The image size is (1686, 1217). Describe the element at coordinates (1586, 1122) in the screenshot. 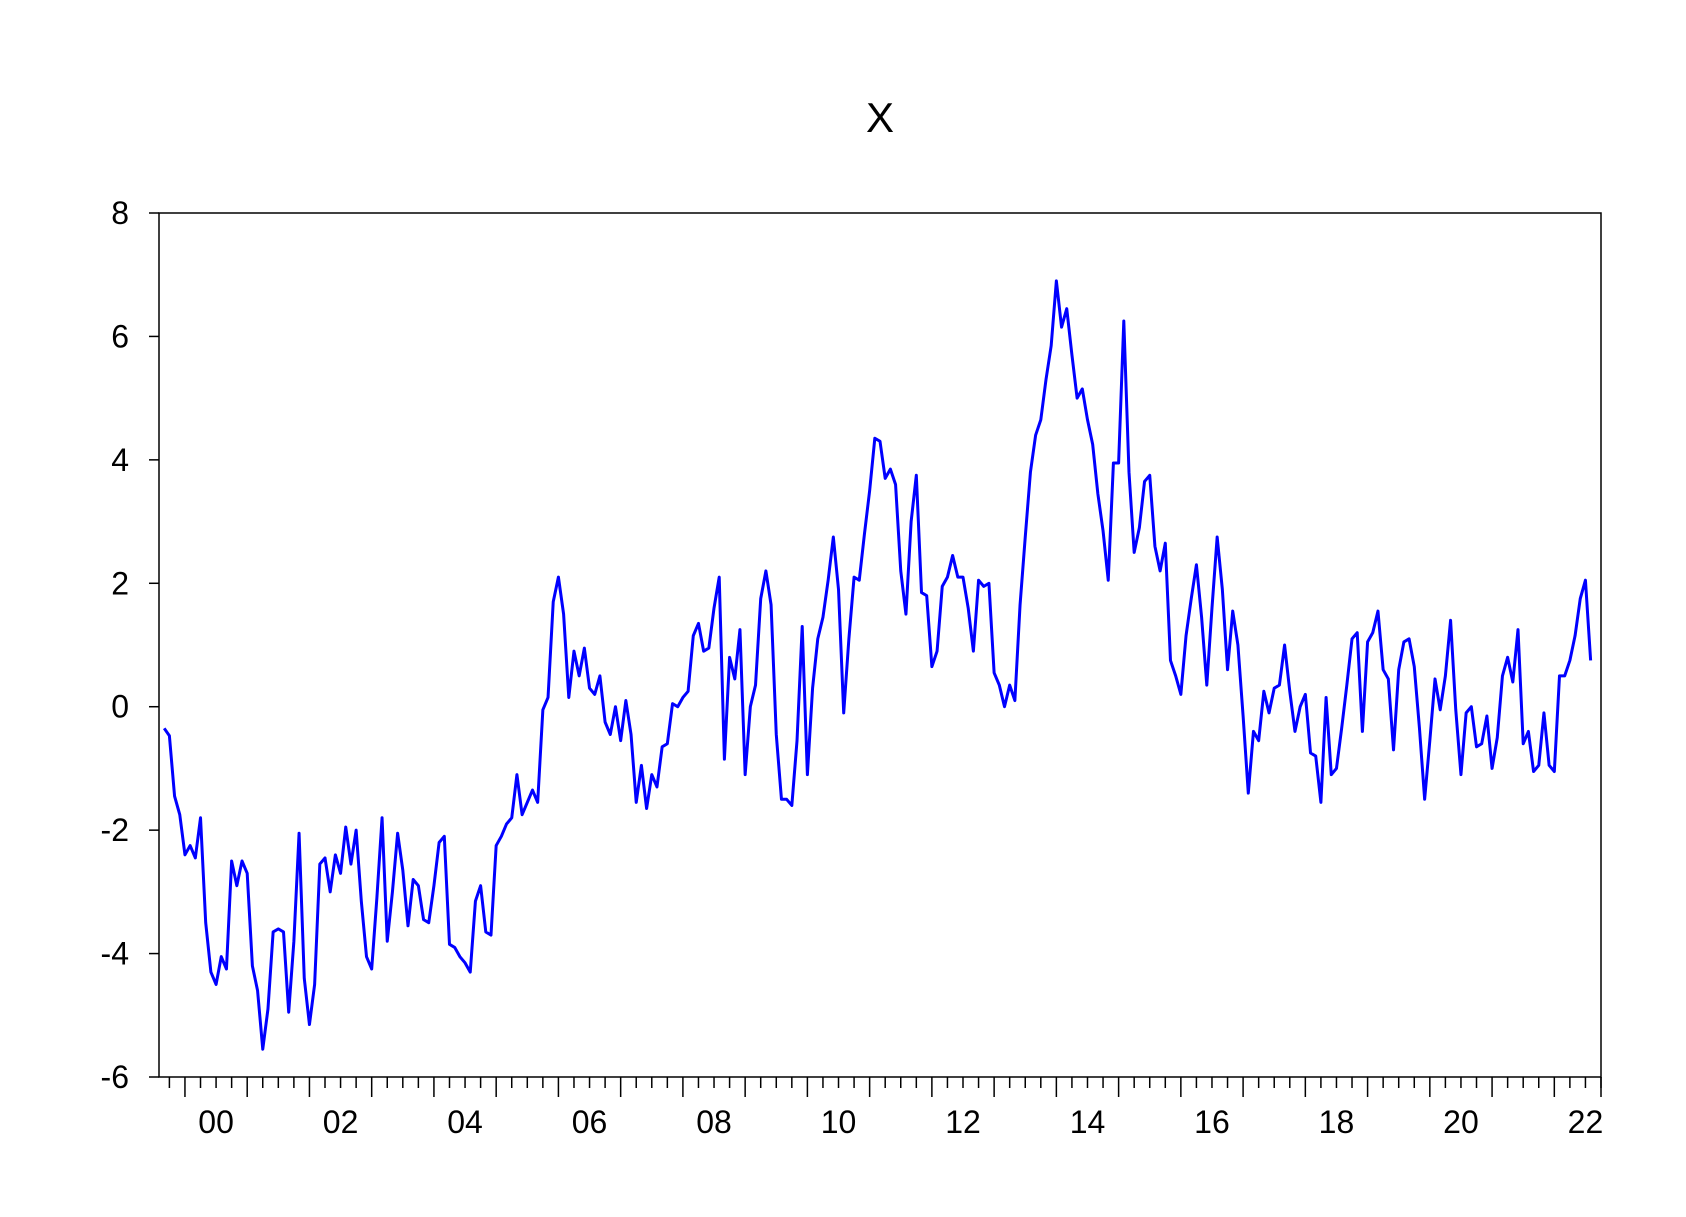

I see `x-tick-label: 22` at that location.